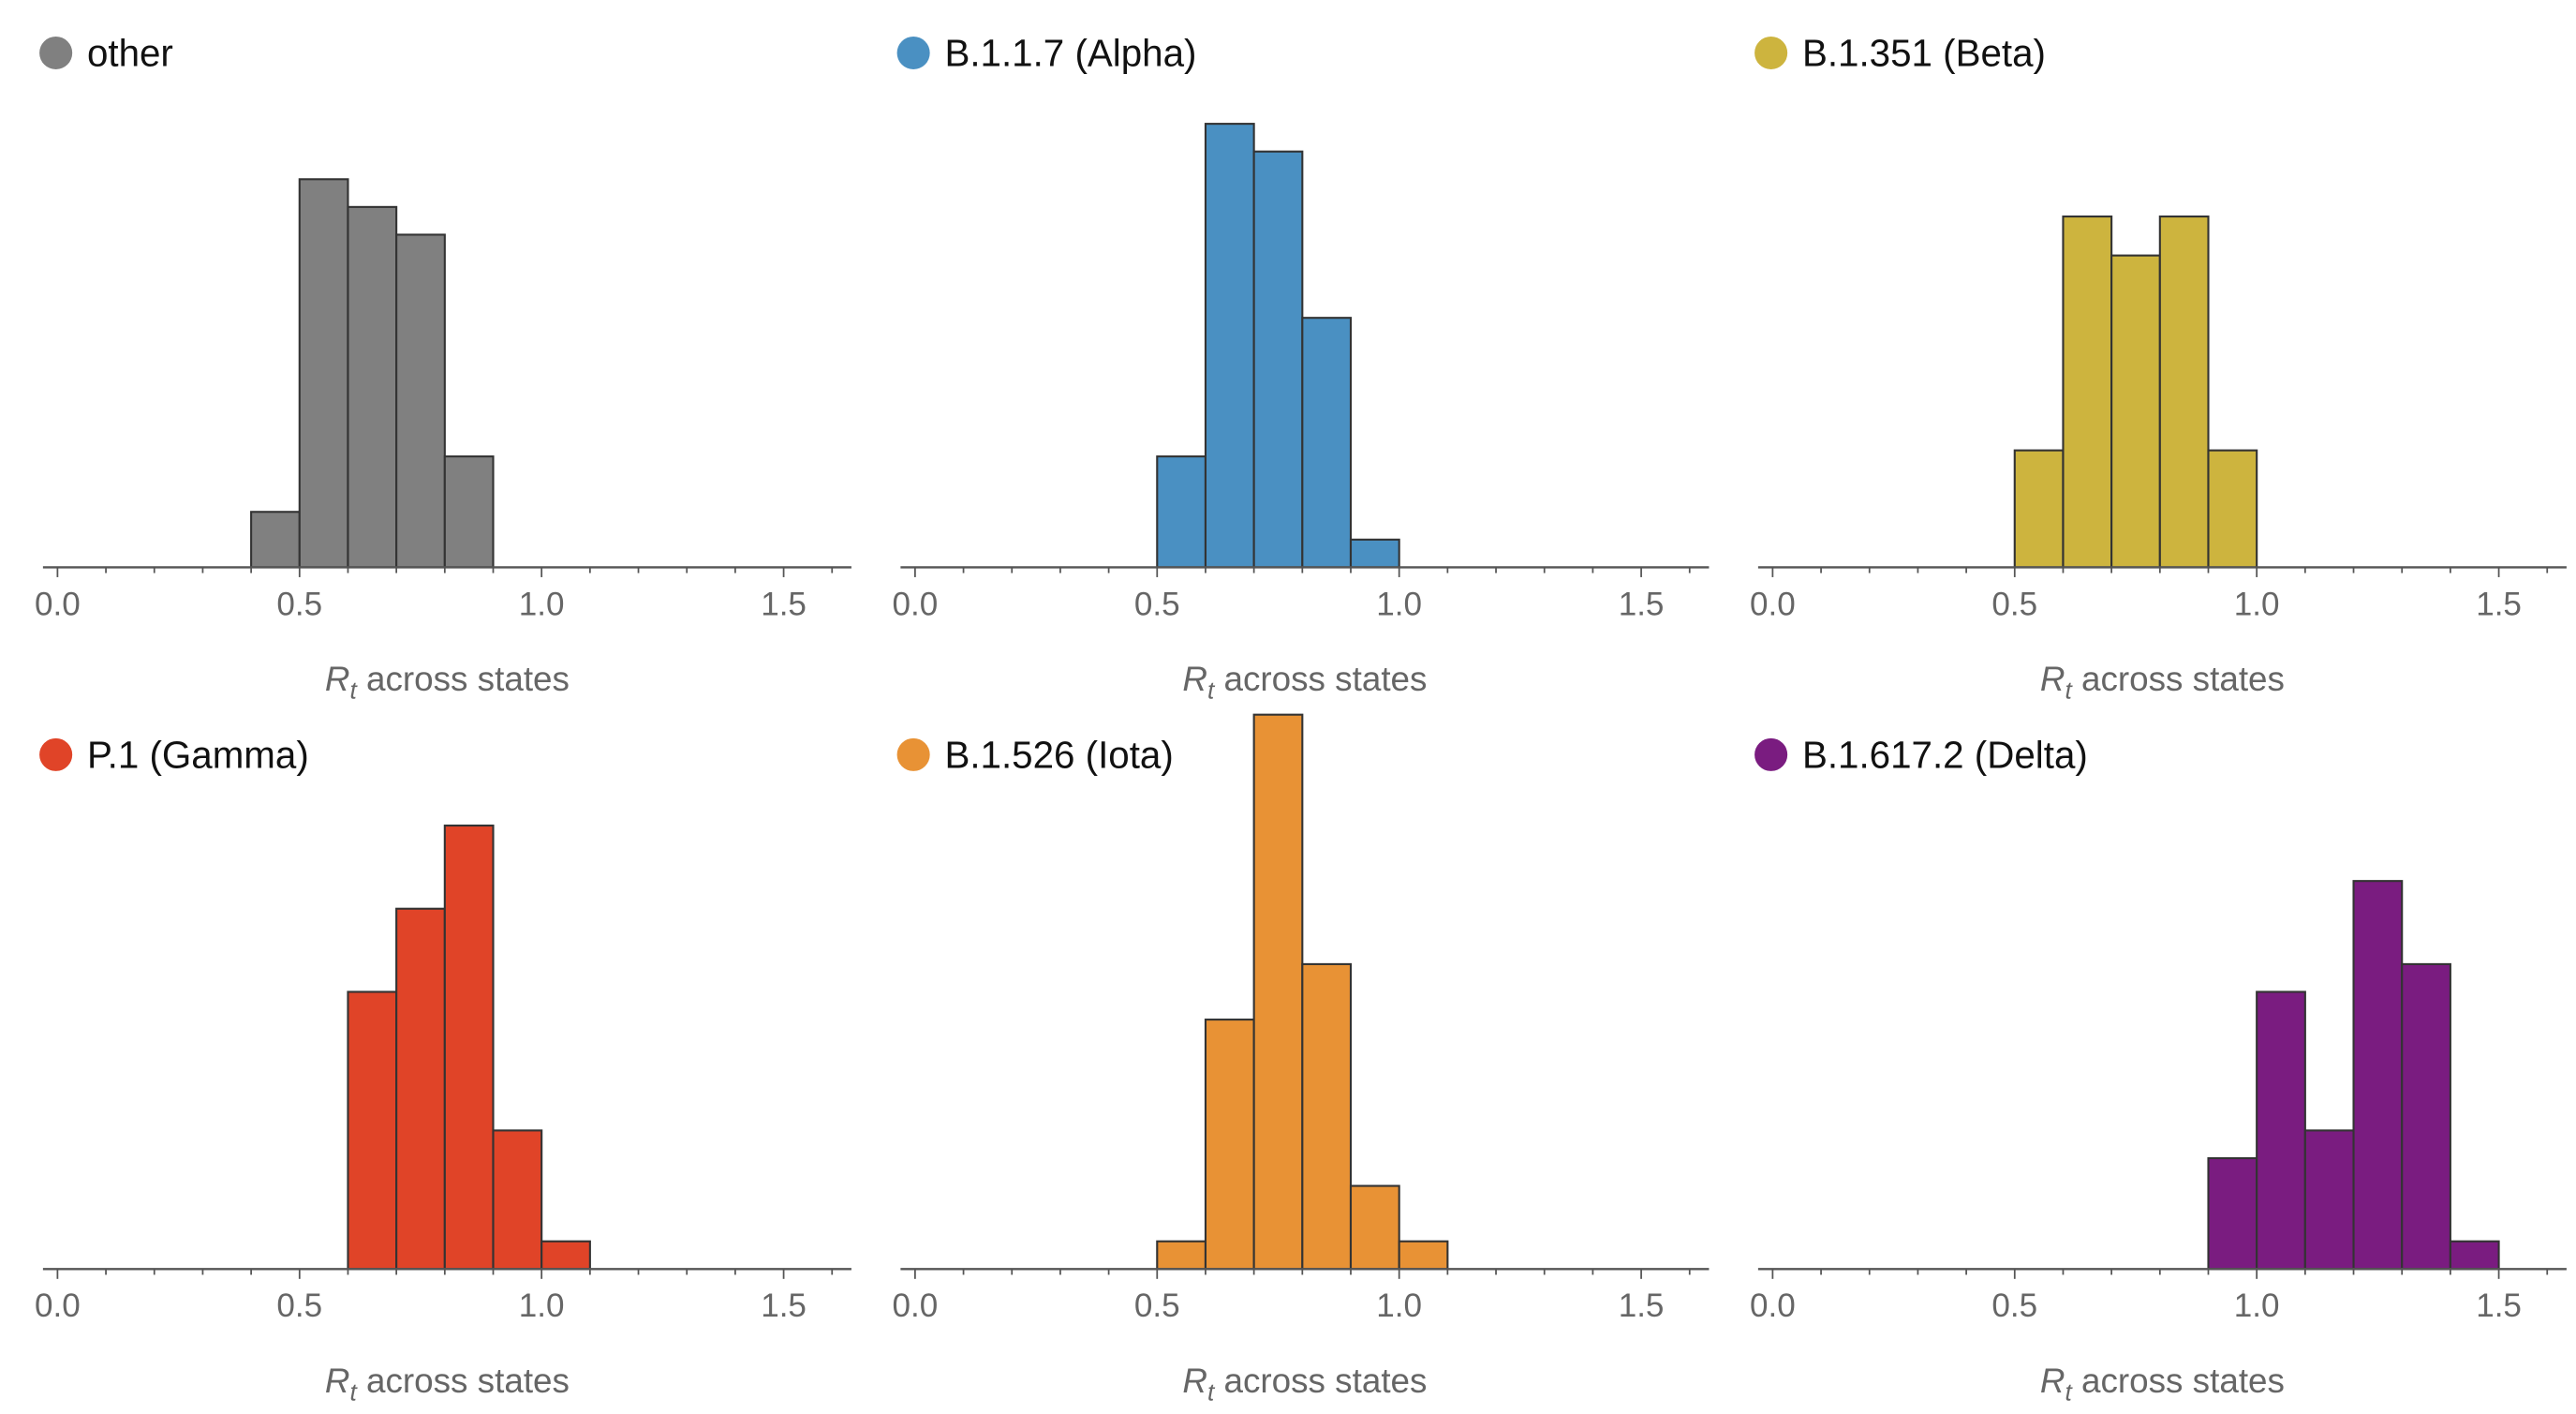 The height and width of the screenshot is (1414, 2576). I want to click on panel-title: B.1.1.7 (Alpha), so click(1070, 53).